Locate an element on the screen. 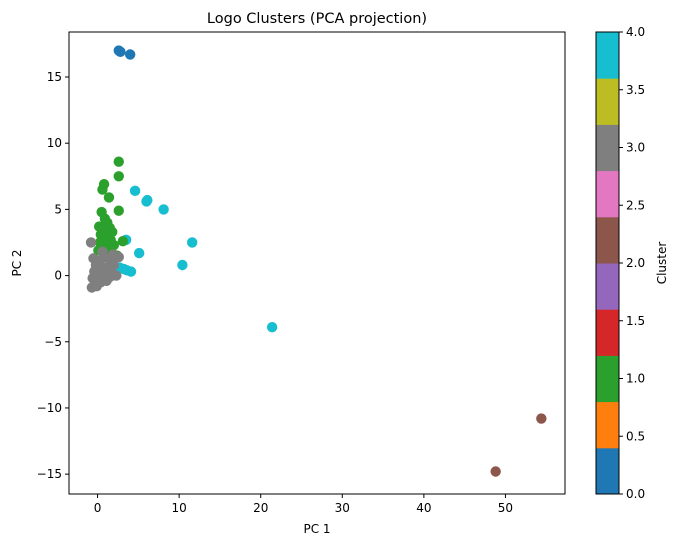 Image resolution: width=679 pixels, height=547 pixels. colorbar-segments is located at coordinates (607, 263).